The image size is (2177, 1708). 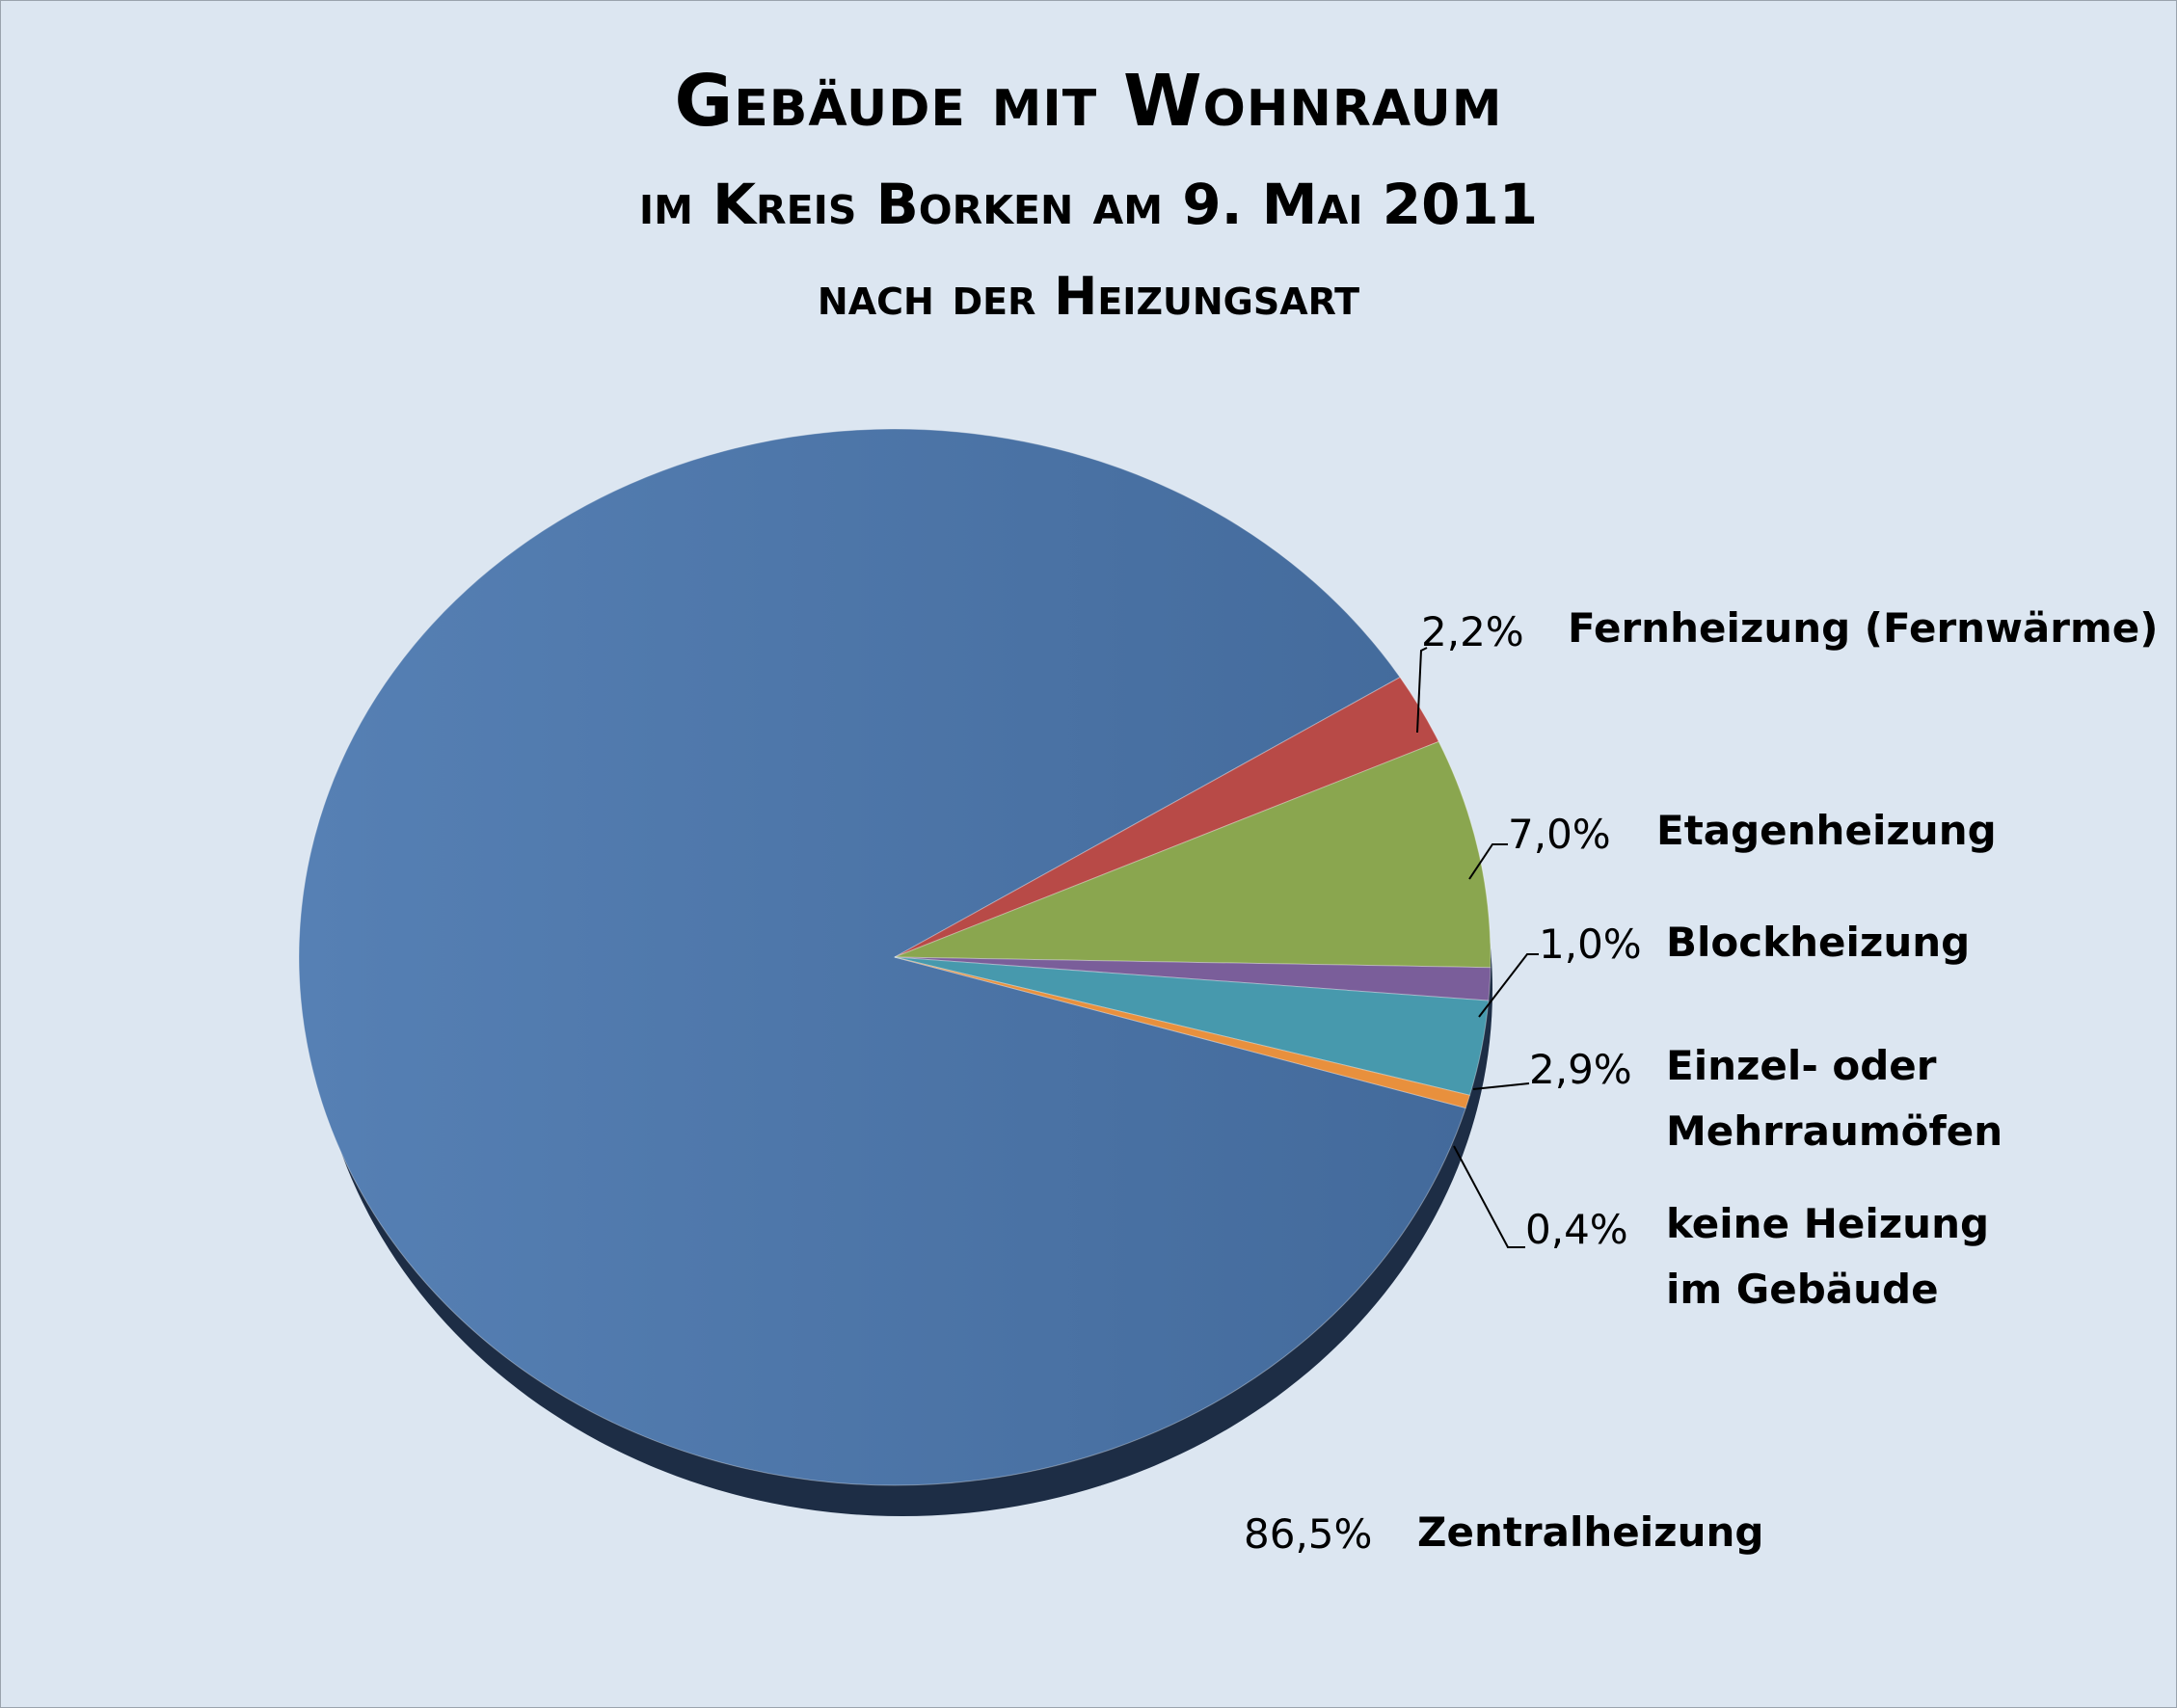 What do you see at coordinates (1559, 834) in the screenshot?
I see `slice-percent-etagenheizung: 7,0%` at bounding box center [1559, 834].